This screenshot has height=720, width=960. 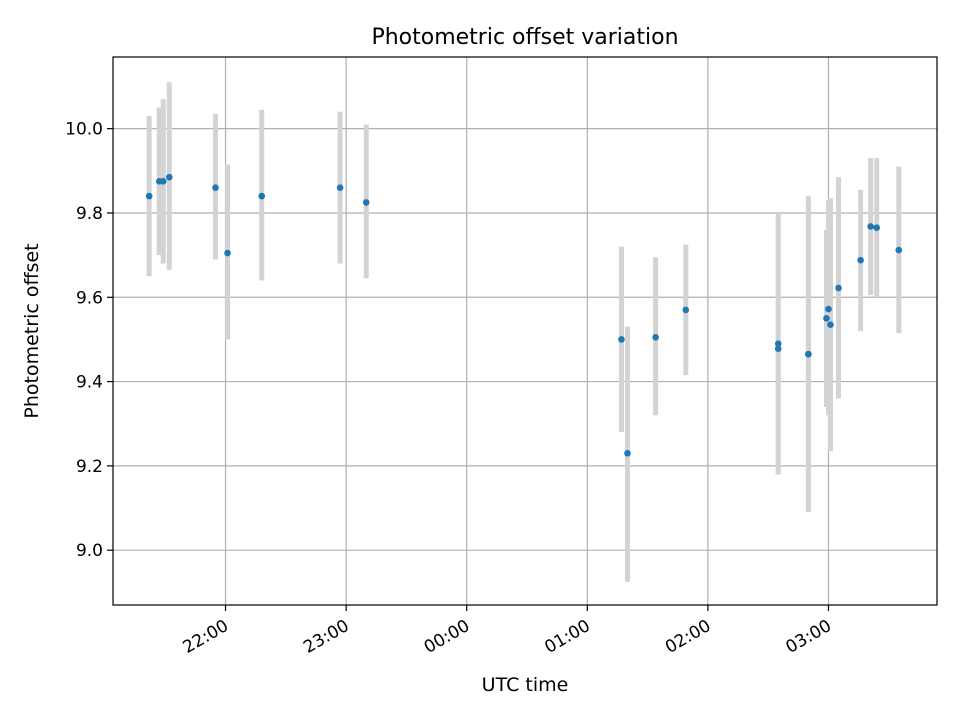 I want to click on y-tick-label: 10.0, so click(x=84, y=130).